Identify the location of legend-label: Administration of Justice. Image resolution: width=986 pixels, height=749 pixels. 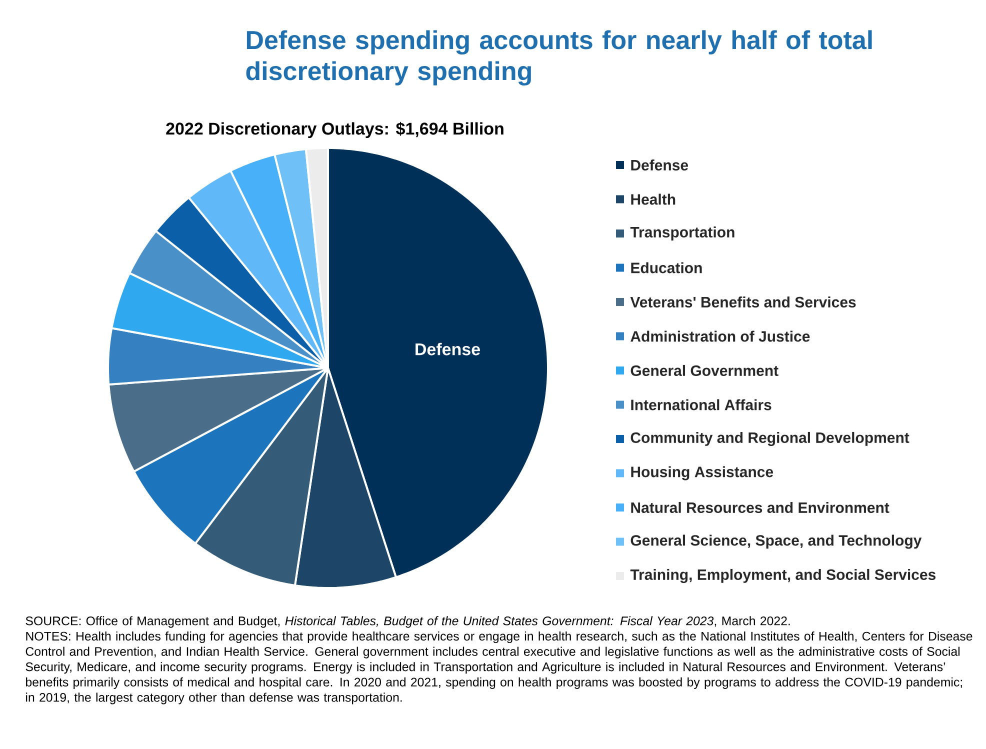
(720, 336).